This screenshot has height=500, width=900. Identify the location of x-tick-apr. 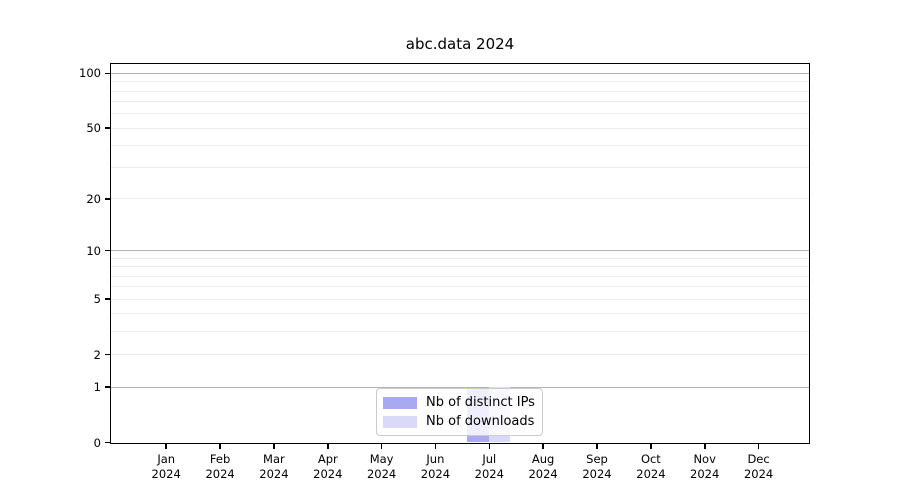
(328, 446).